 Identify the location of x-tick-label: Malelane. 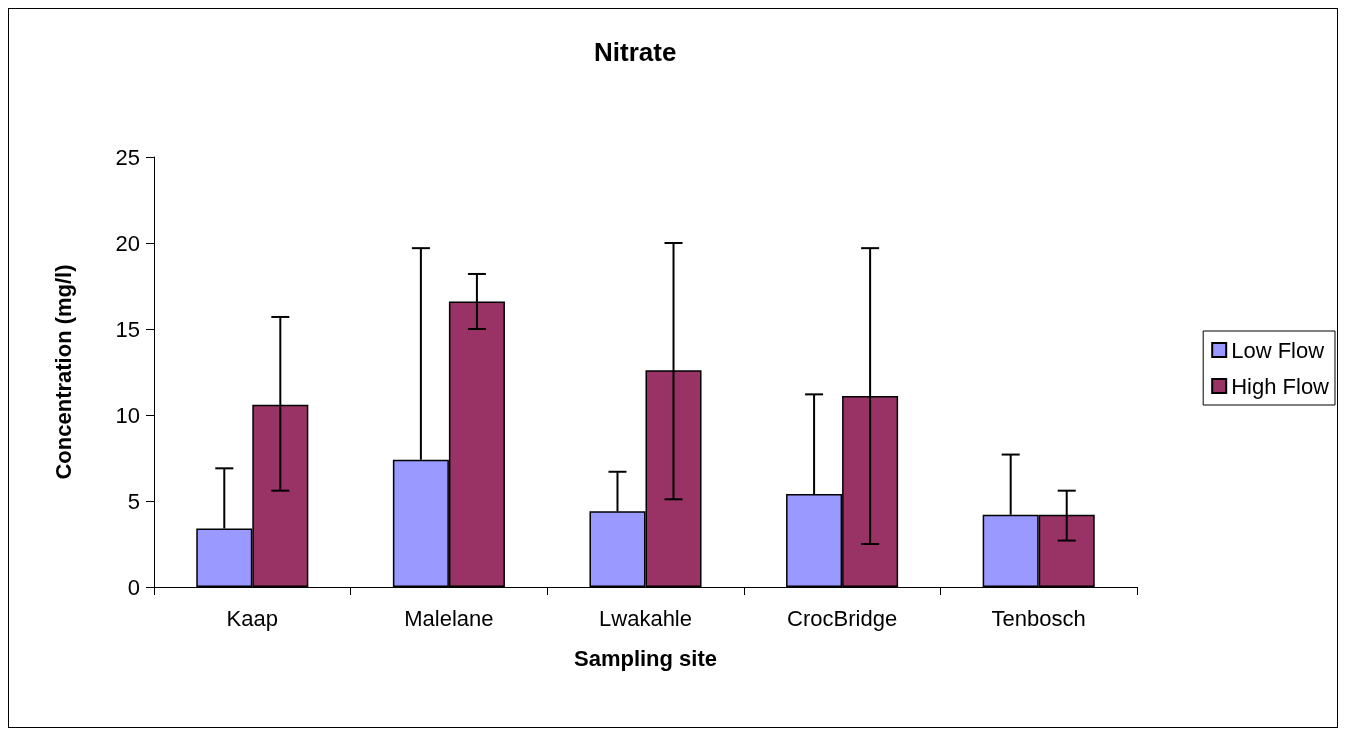
(449, 618).